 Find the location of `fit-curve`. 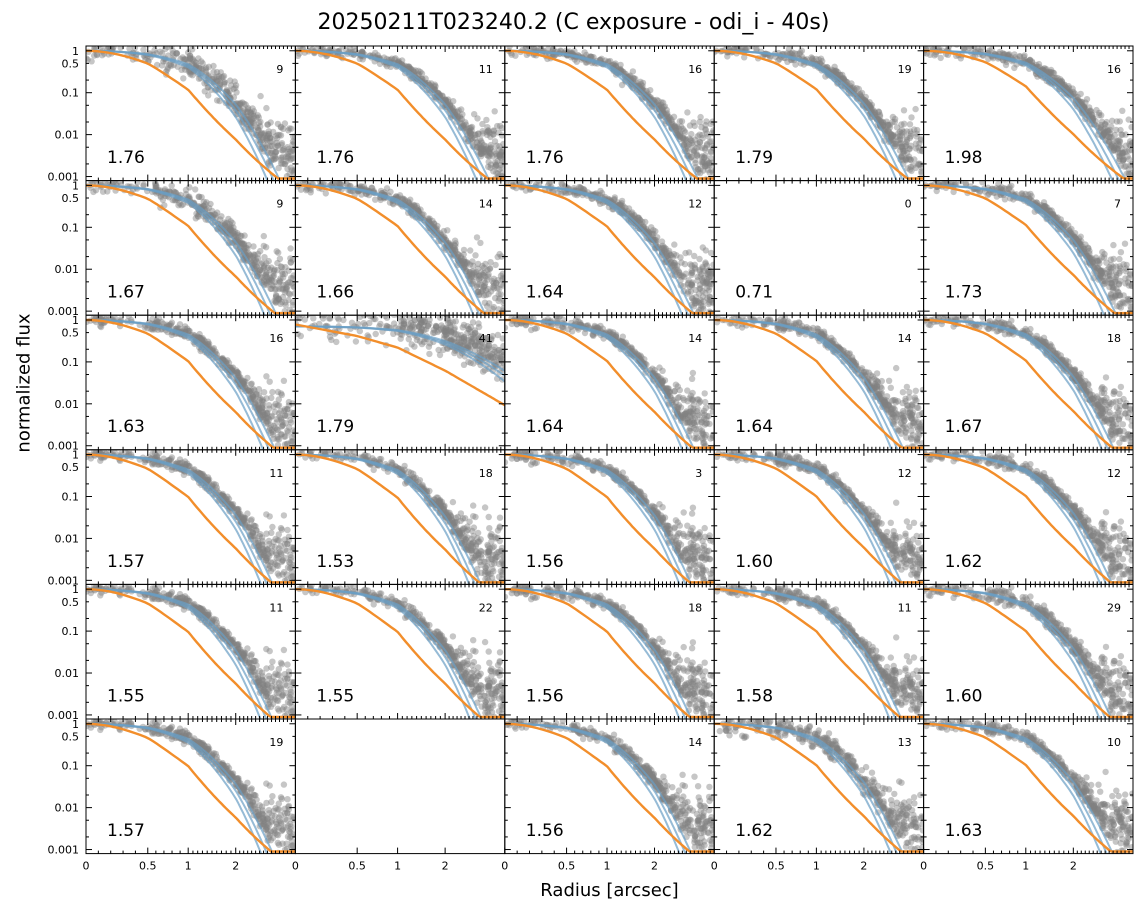

fit-curve is located at coordinates (400, 114).